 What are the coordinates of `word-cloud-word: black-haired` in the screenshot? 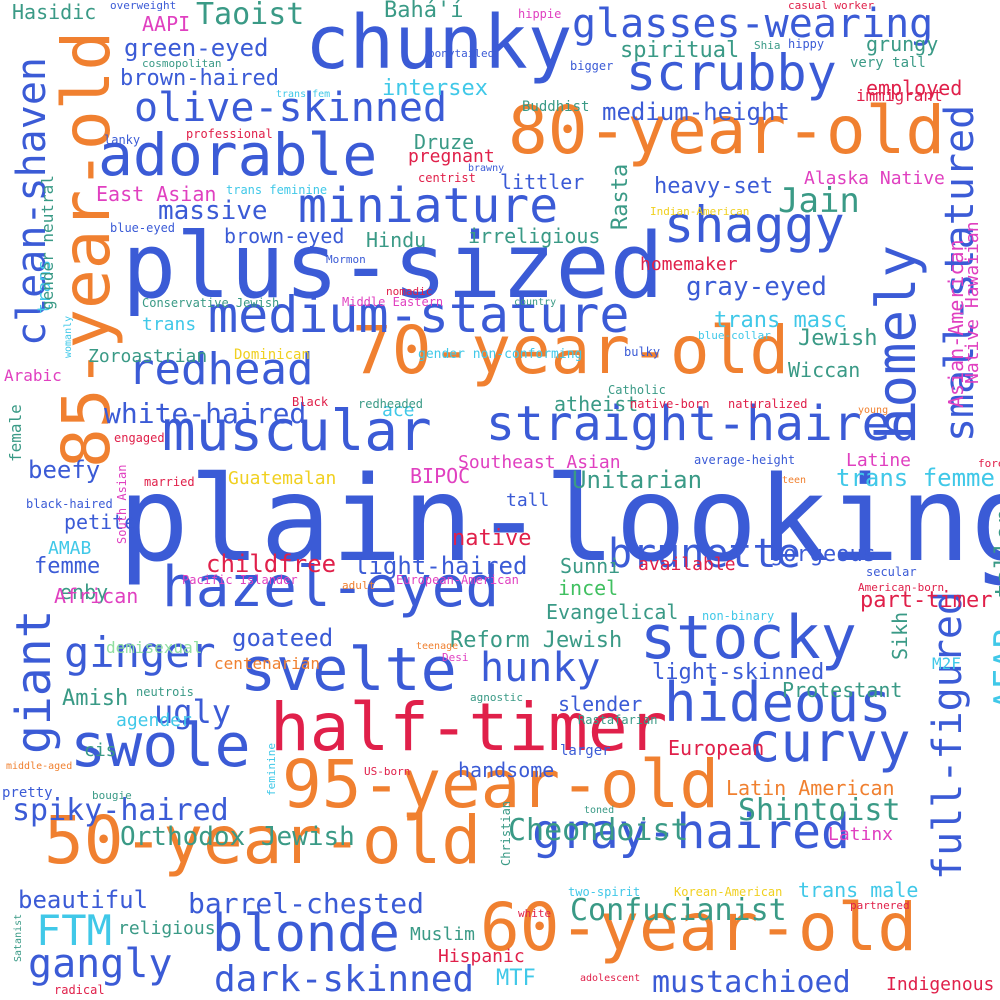 It's located at (69, 504).